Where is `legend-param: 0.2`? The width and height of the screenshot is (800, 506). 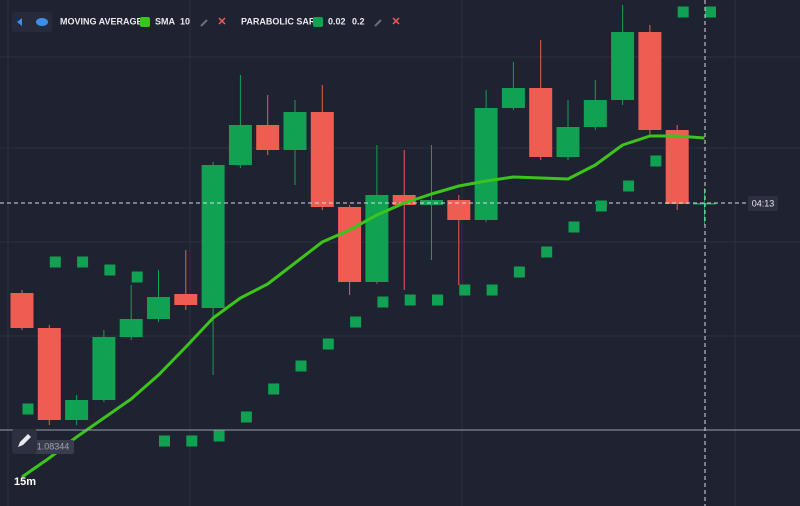
legend-param: 0.2 is located at coordinates (358, 21).